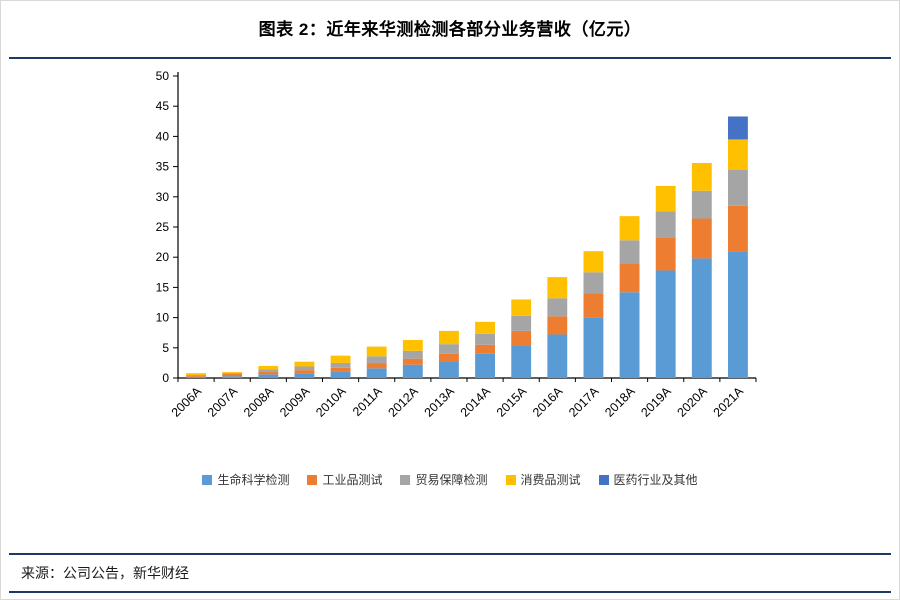 The width and height of the screenshot is (900, 600). Describe the element at coordinates (163, 76) in the screenshot. I see `y-axis-label: 50` at that location.